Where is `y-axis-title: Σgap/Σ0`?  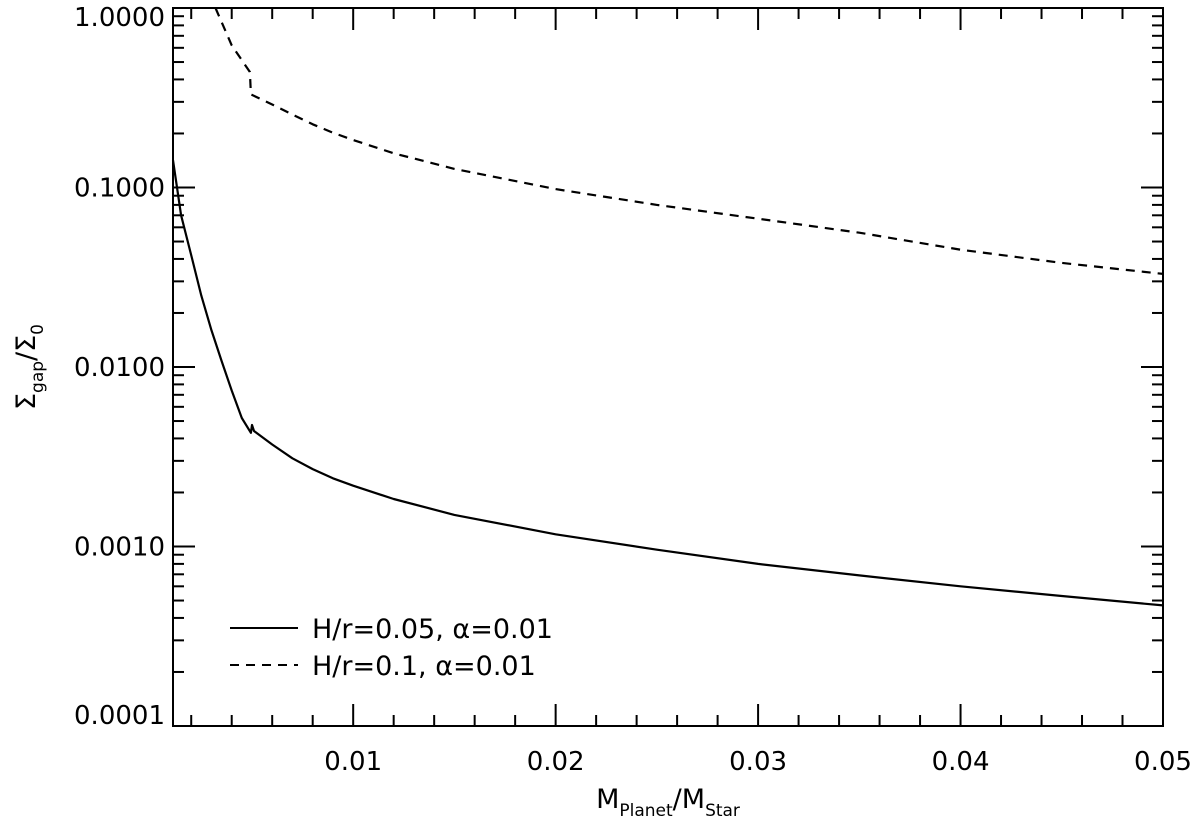 y-axis-title: Σgap/Σ0 is located at coordinates (29, 367).